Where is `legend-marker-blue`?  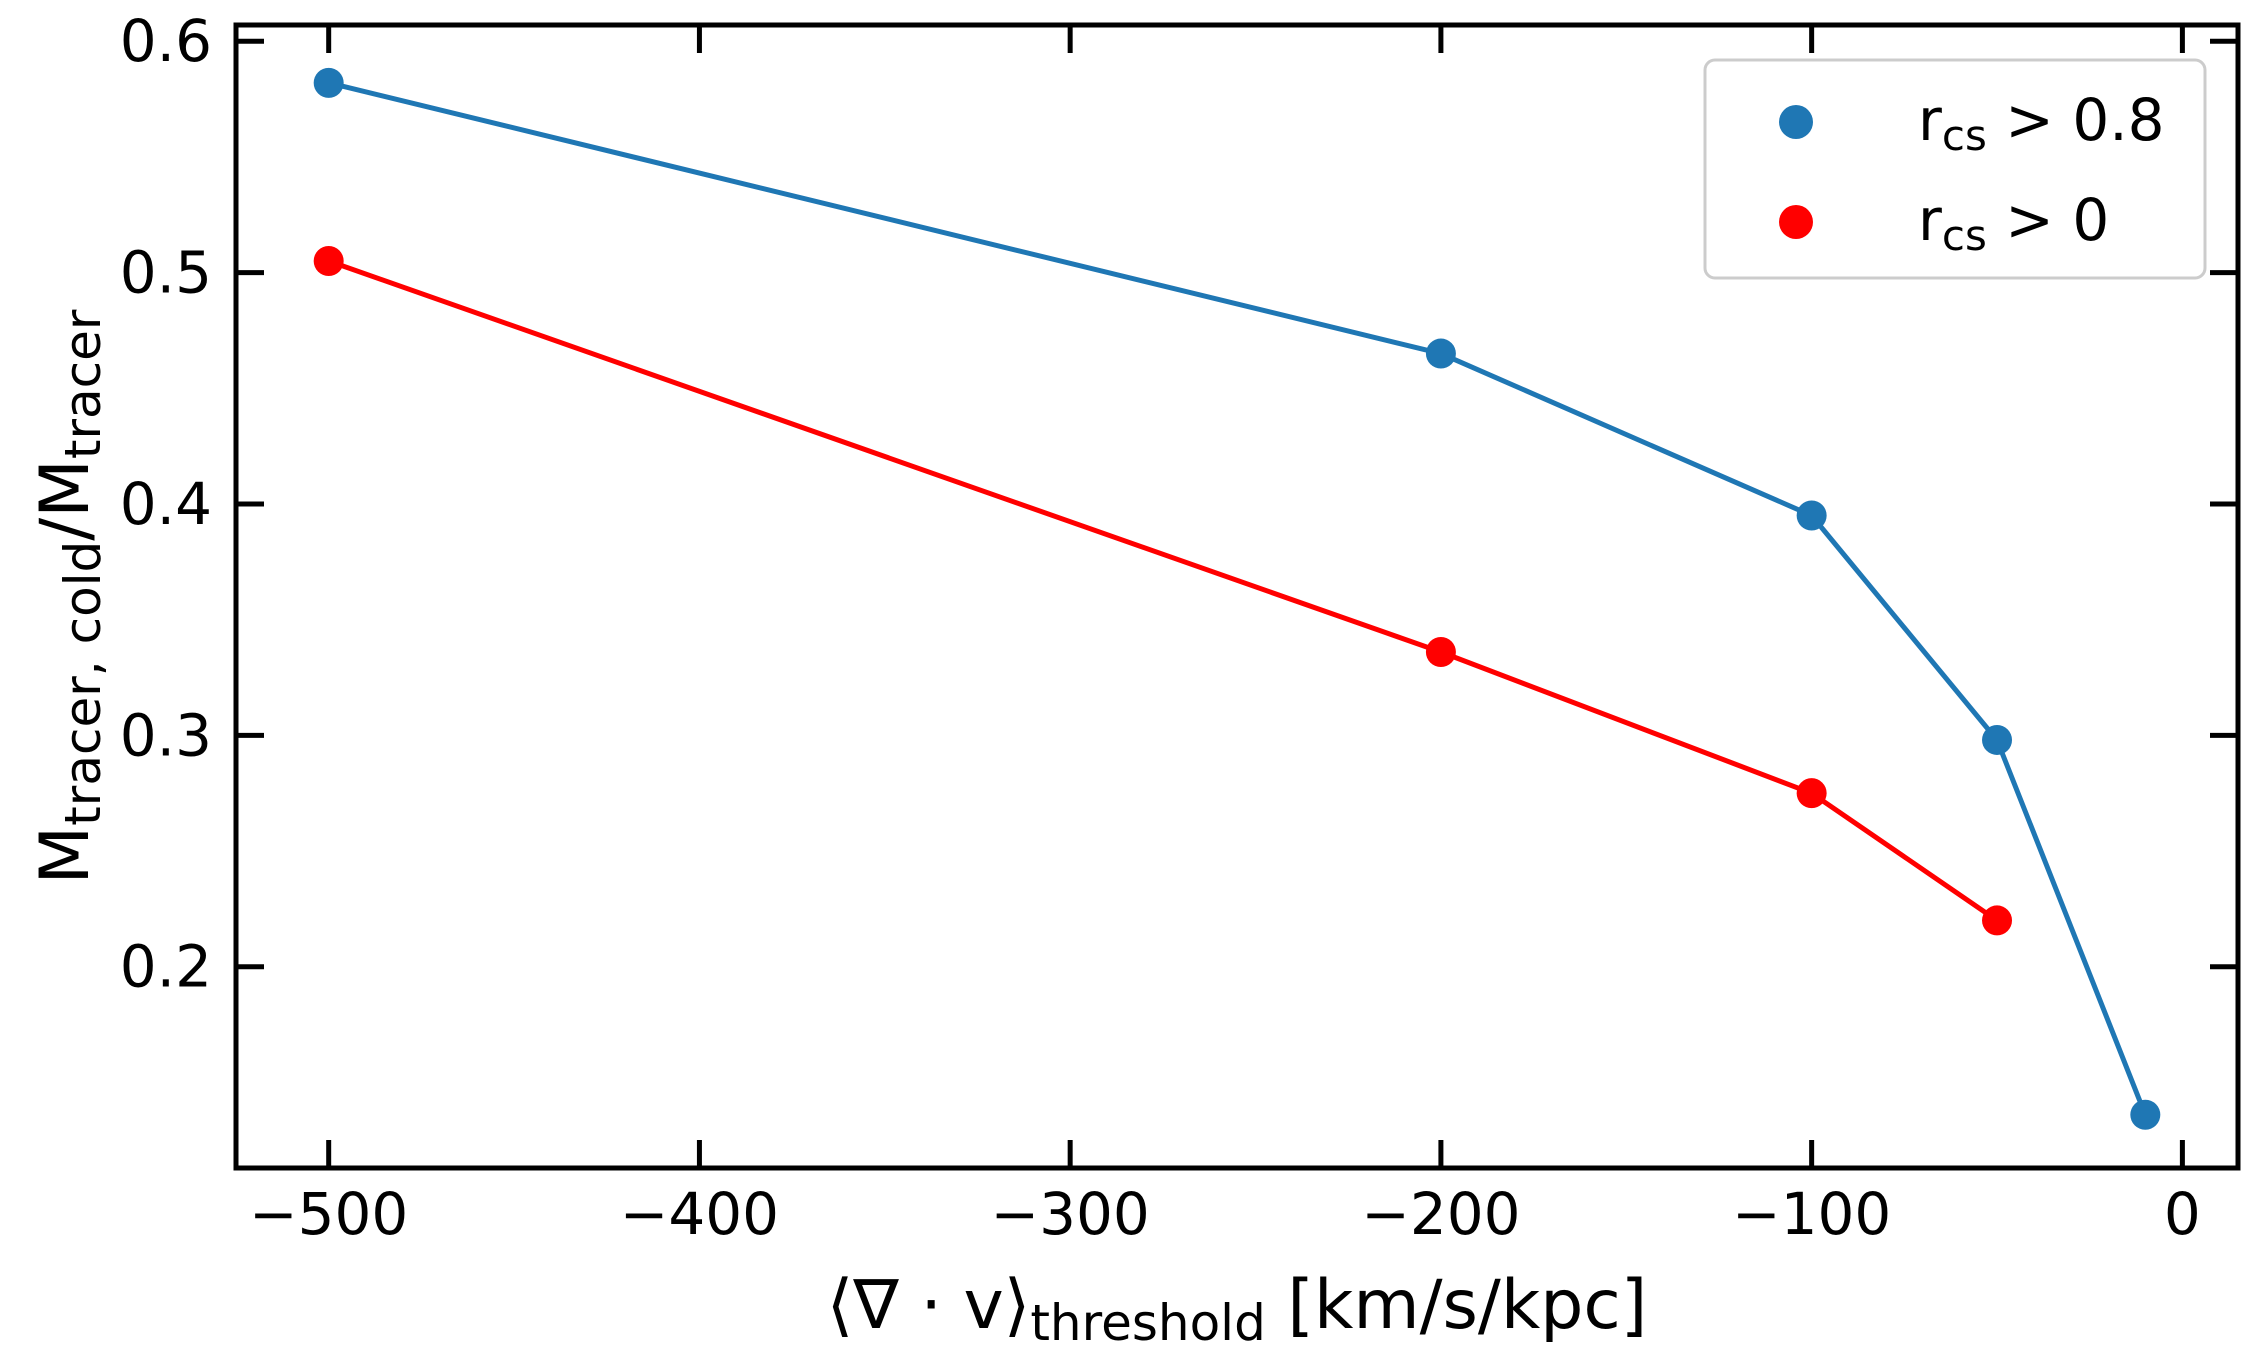
legend-marker-blue is located at coordinates (1796, 122).